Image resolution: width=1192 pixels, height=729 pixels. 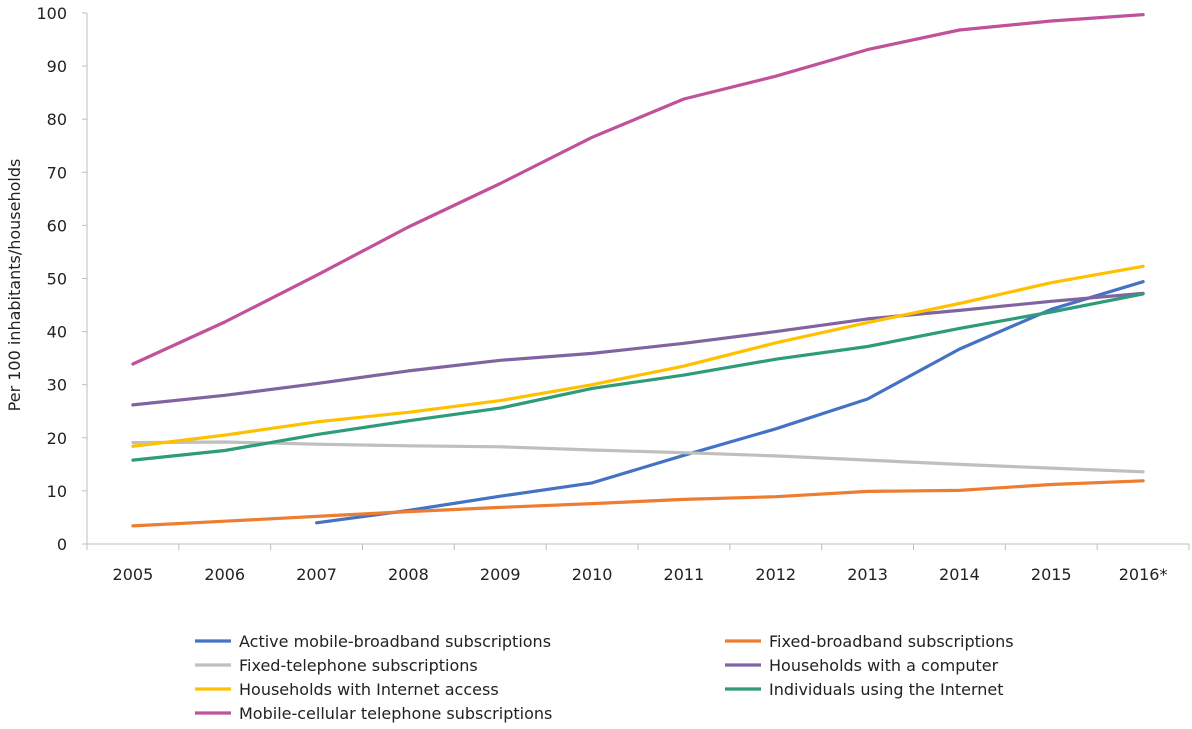 I want to click on x-tick-label: 2007, so click(x=316, y=574).